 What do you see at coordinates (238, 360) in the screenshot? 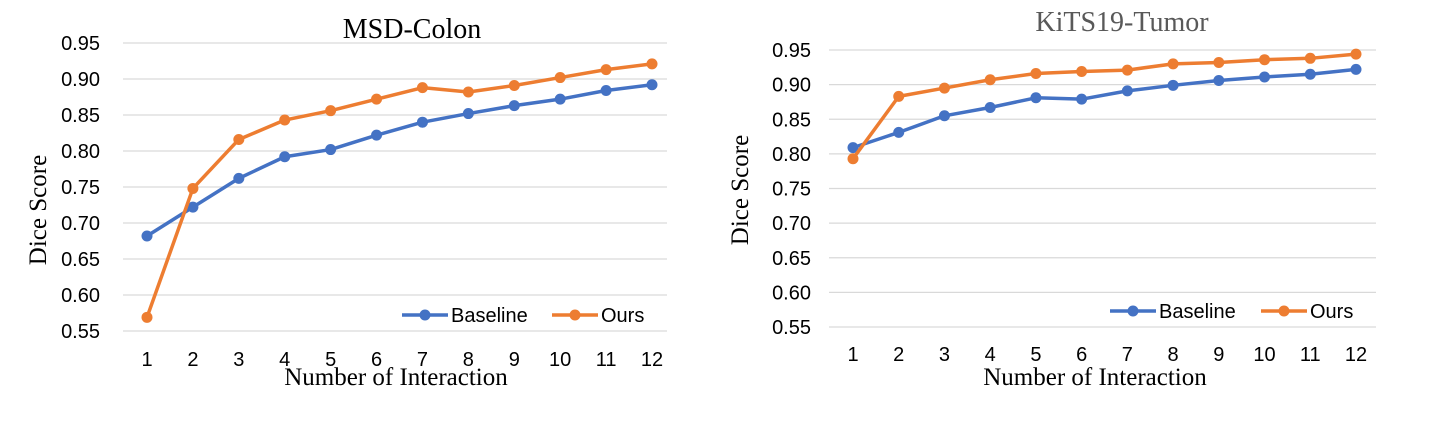
I see `x-tick-label: 3` at bounding box center [238, 360].